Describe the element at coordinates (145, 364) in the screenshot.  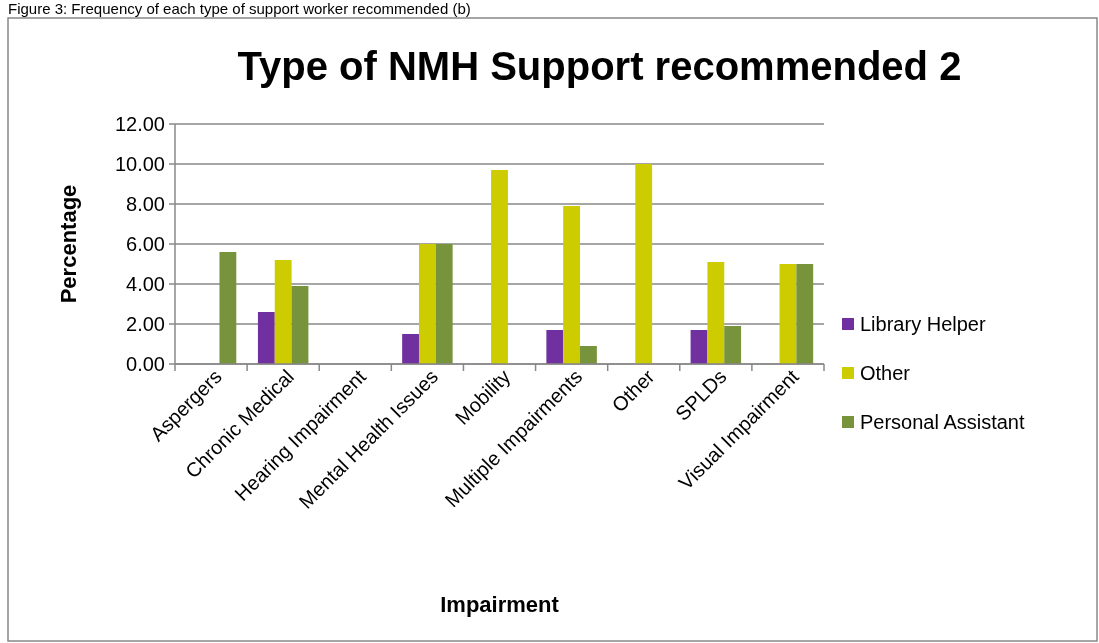
I see `y-tick-label: 0.00` at that location.